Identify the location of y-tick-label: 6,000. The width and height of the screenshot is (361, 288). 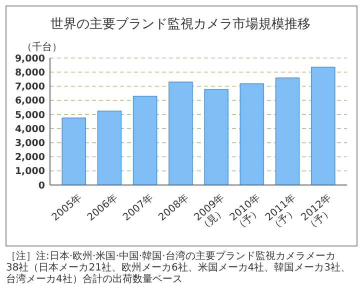
(30, 101).